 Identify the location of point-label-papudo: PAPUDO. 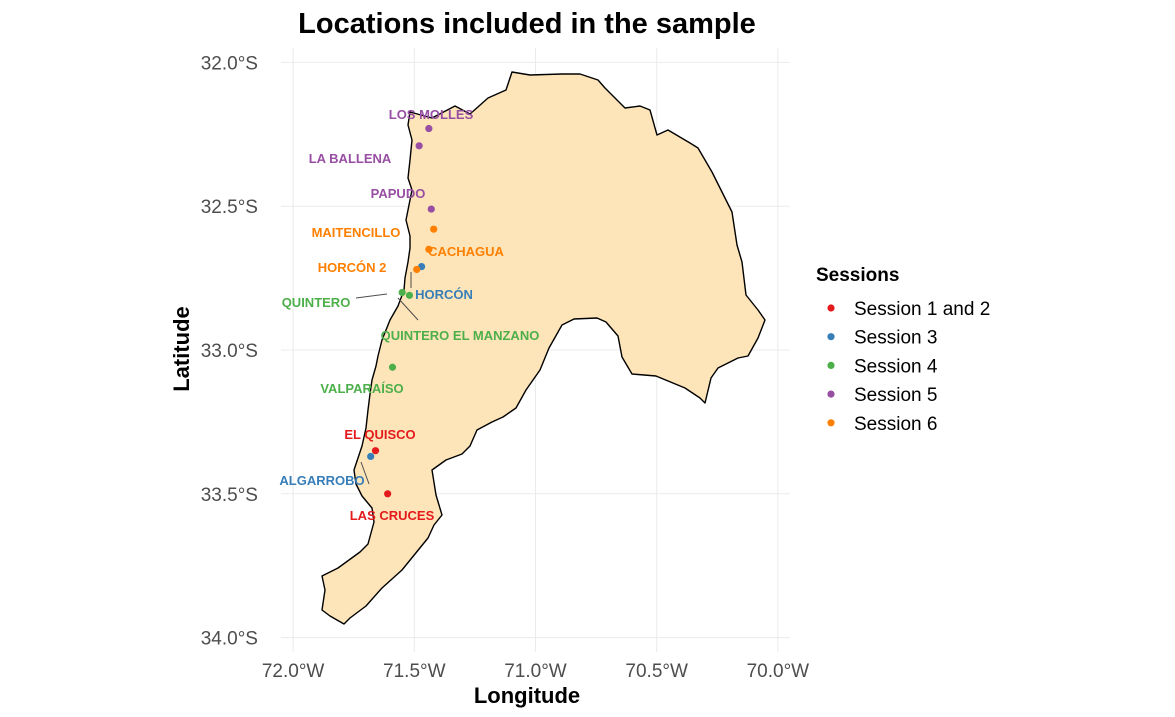
(398, 193).